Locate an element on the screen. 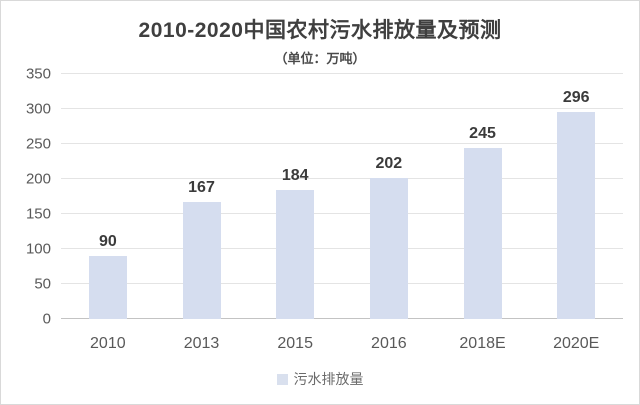  x-tick-label: 2010 is located at coordinates (108, 343).